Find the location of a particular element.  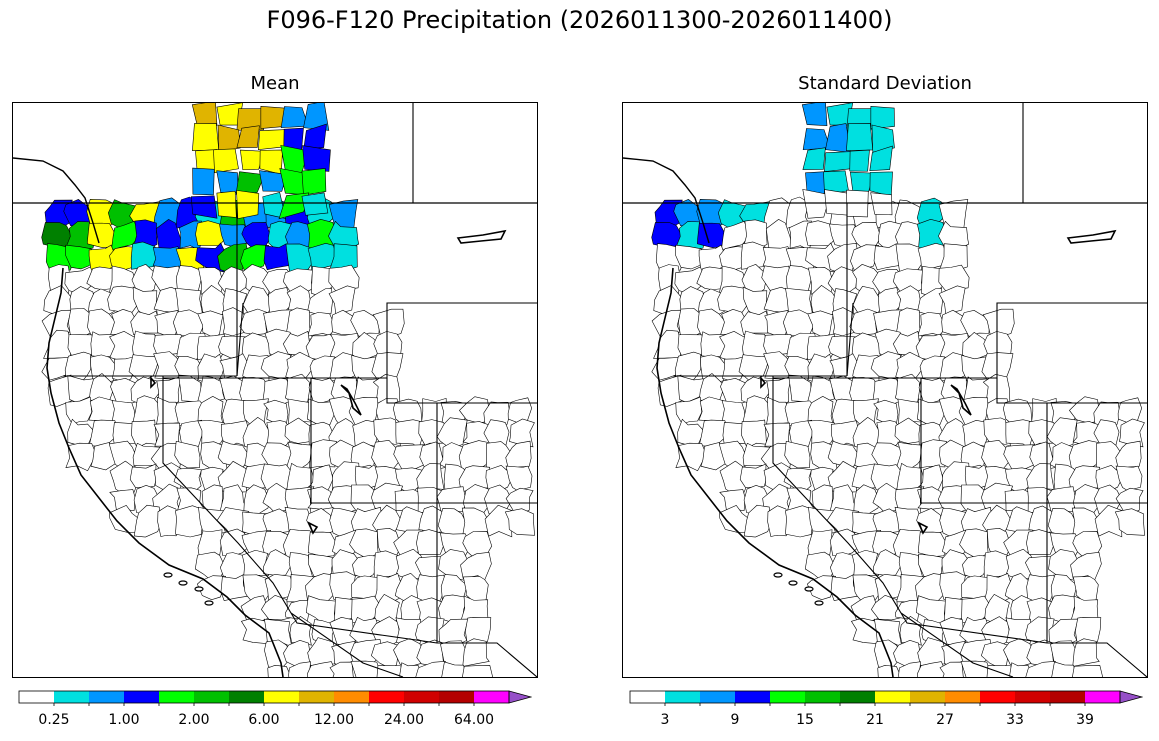

colorbar-extend-max is located at coordinates (520, 697).